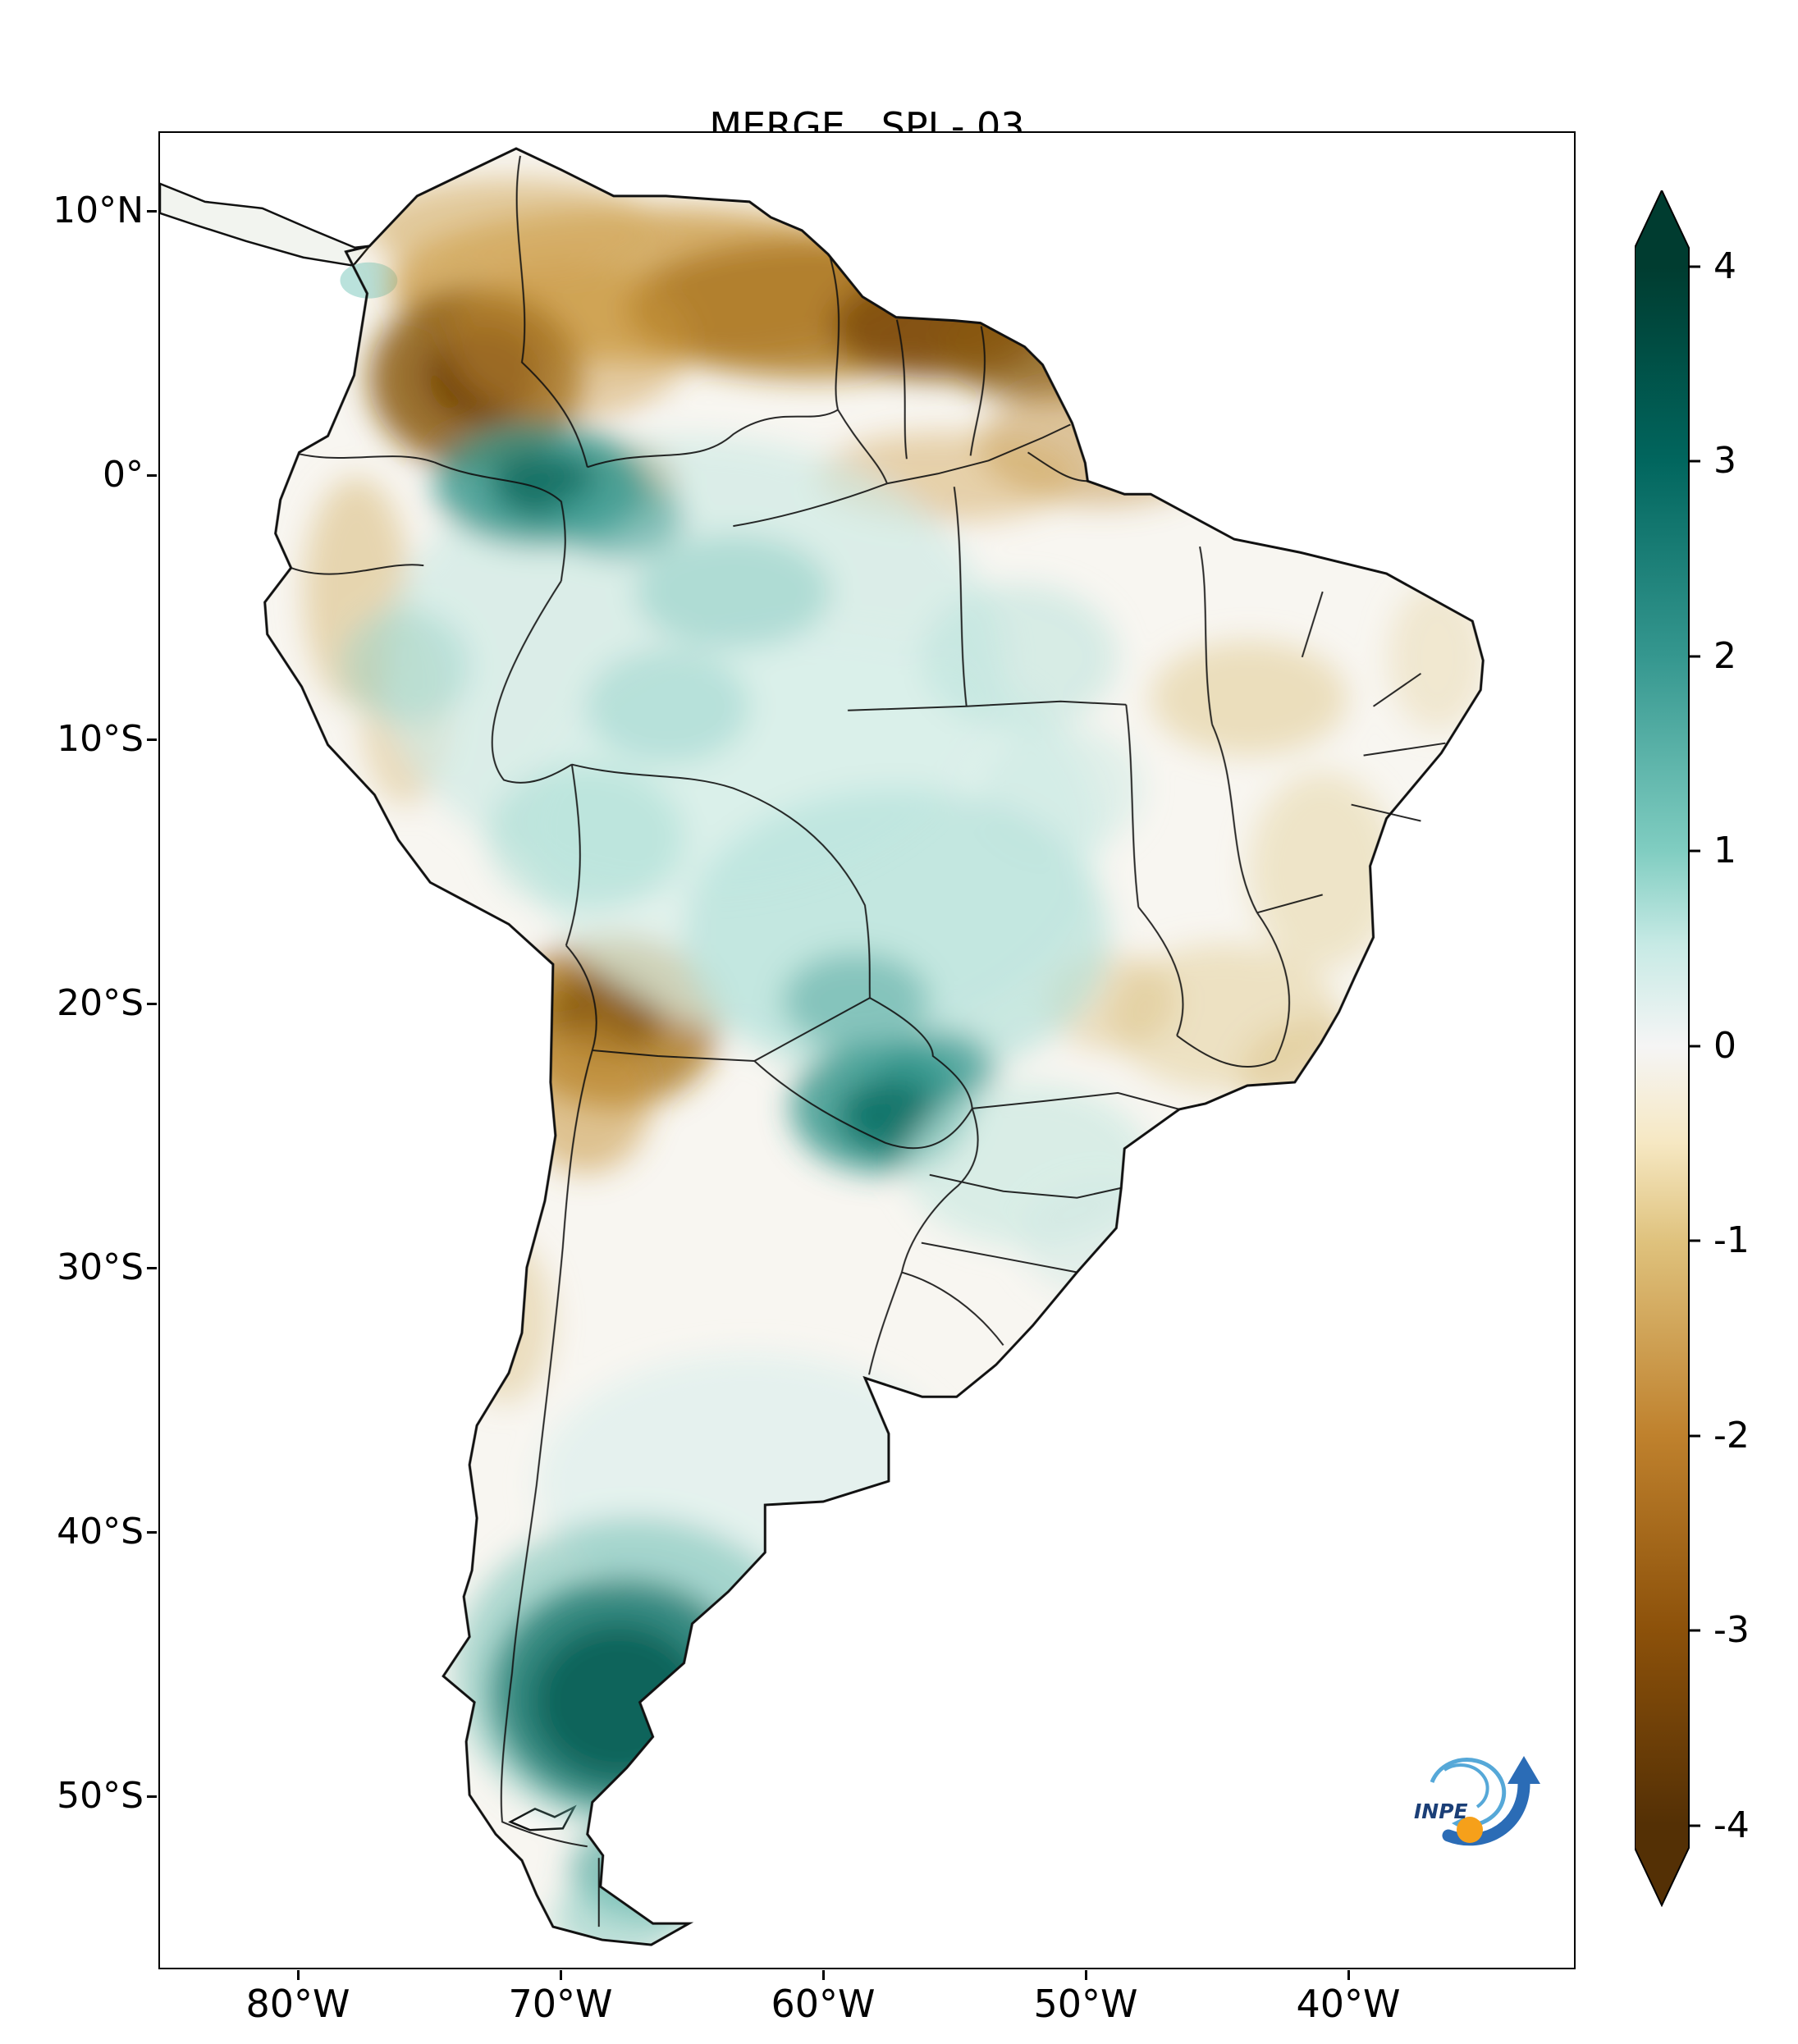 Image resolution: width=1798 pixels, height=2044 pixels. I want to click on colorbar-tick-label: -2, so click(1731, 1435).